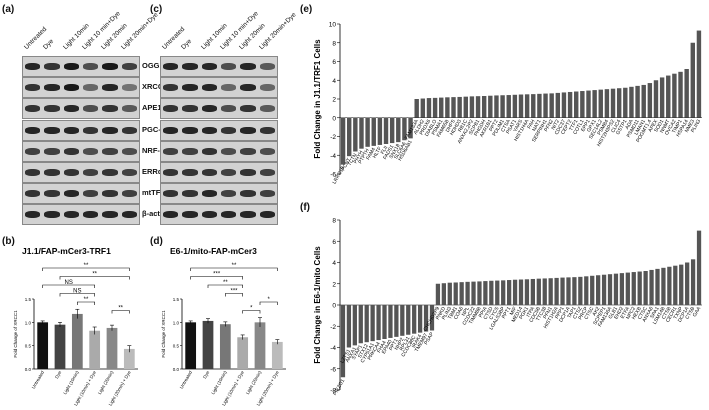 This screenshot has height=410, width=709. Describe the element at coordinates (8, 9) in the screenshot. I see `panel-a-label: (a)` at that location.